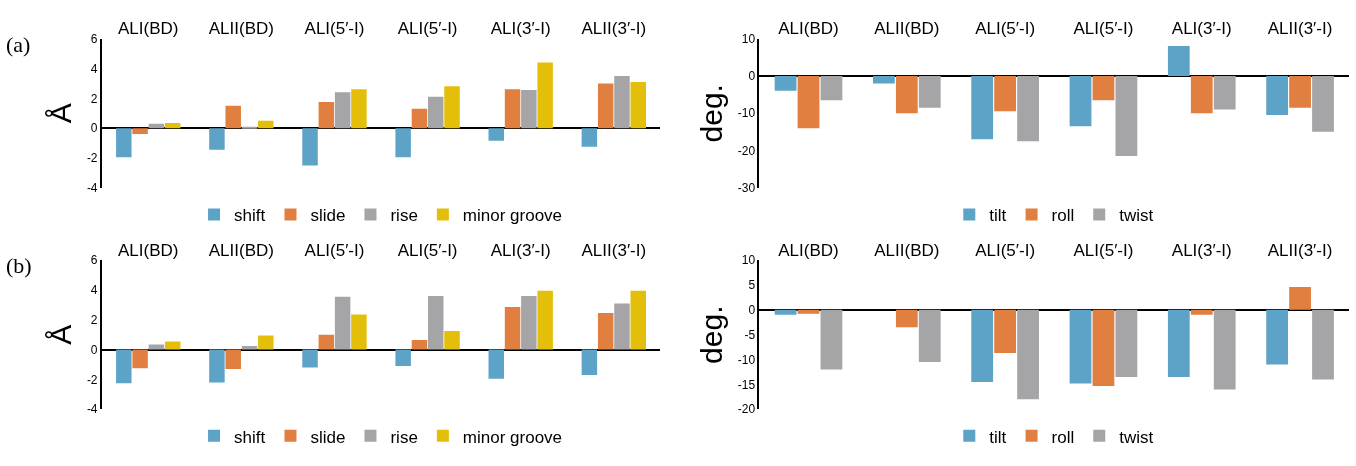 The image size is (1356, 466). I want to click on y-tick-label: -15, so click(746, 384).